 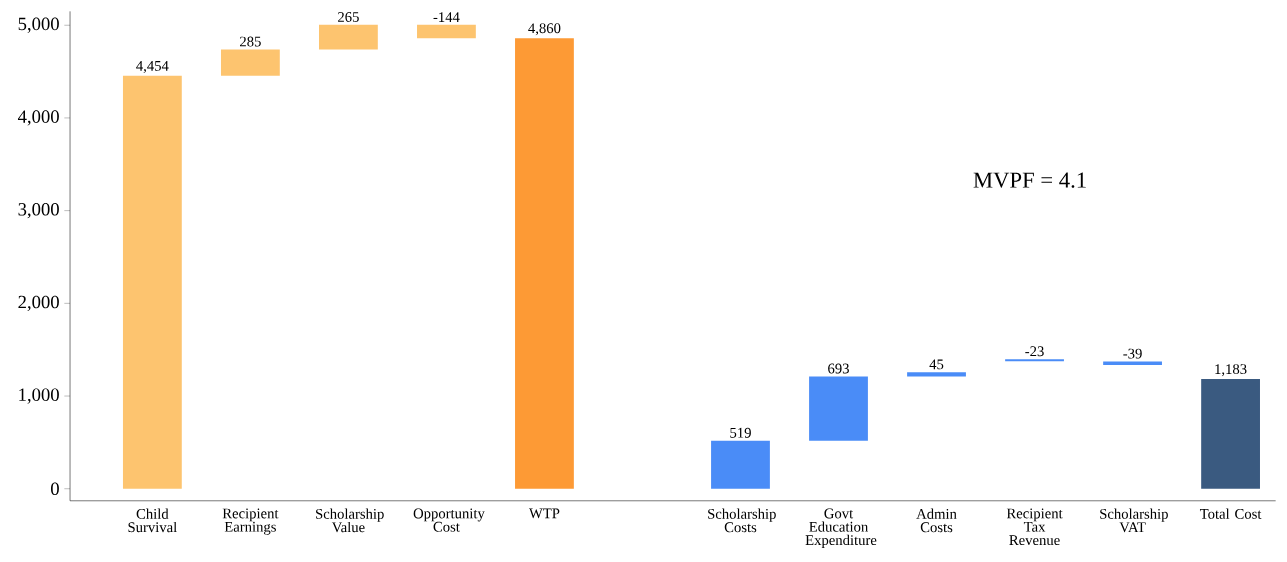 I want to click on data-label: 4,860, so click(x=544, y=29).